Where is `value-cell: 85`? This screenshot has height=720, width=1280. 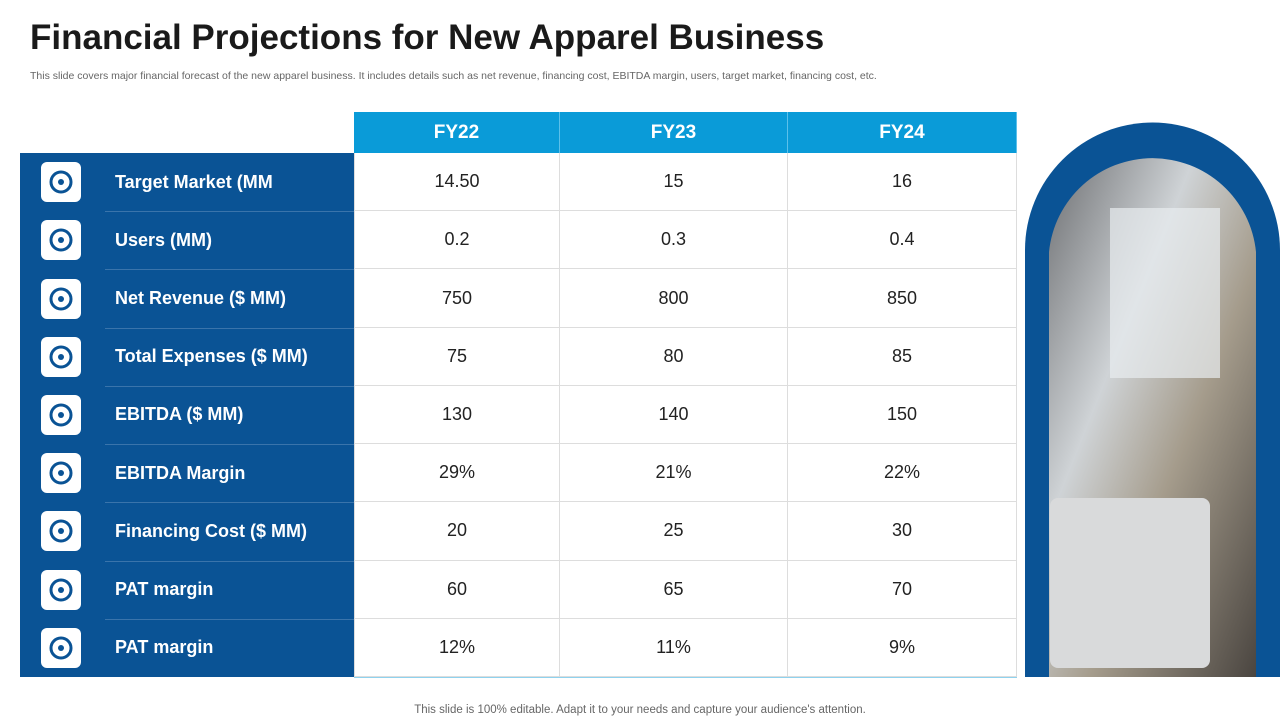 value-cell: 85 is located at coordinates (902, 356).